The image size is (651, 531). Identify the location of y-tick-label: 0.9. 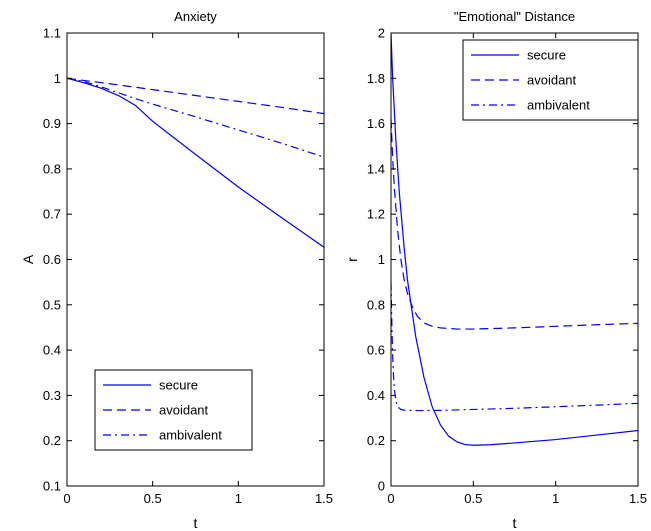
(52, 123).